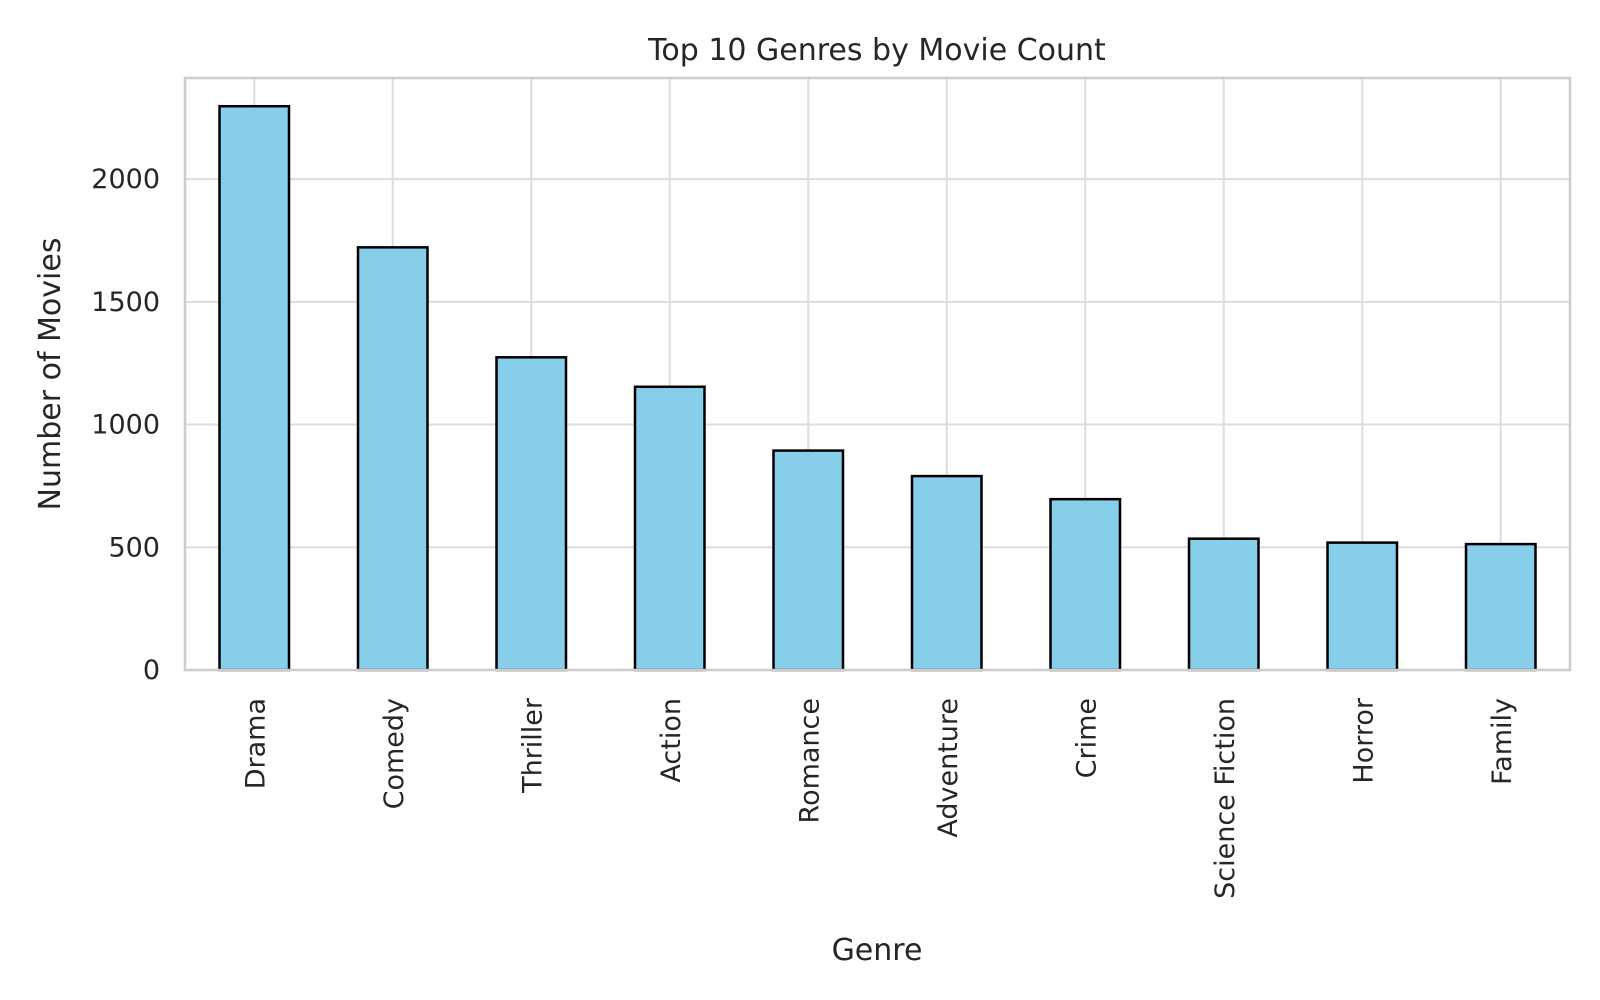 Image resolution: width=1600 pixels, height=1000 pixels. Describe the element at coordinates (809, 760) in the screenshot. I see `x-tick-label: Romance` at that location.